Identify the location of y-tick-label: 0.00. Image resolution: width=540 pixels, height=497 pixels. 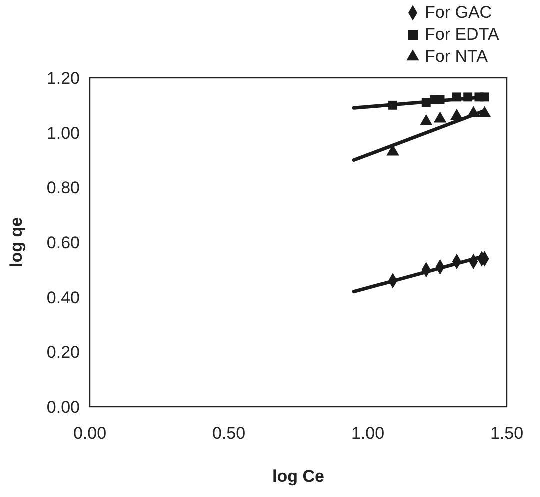
(63, 407).